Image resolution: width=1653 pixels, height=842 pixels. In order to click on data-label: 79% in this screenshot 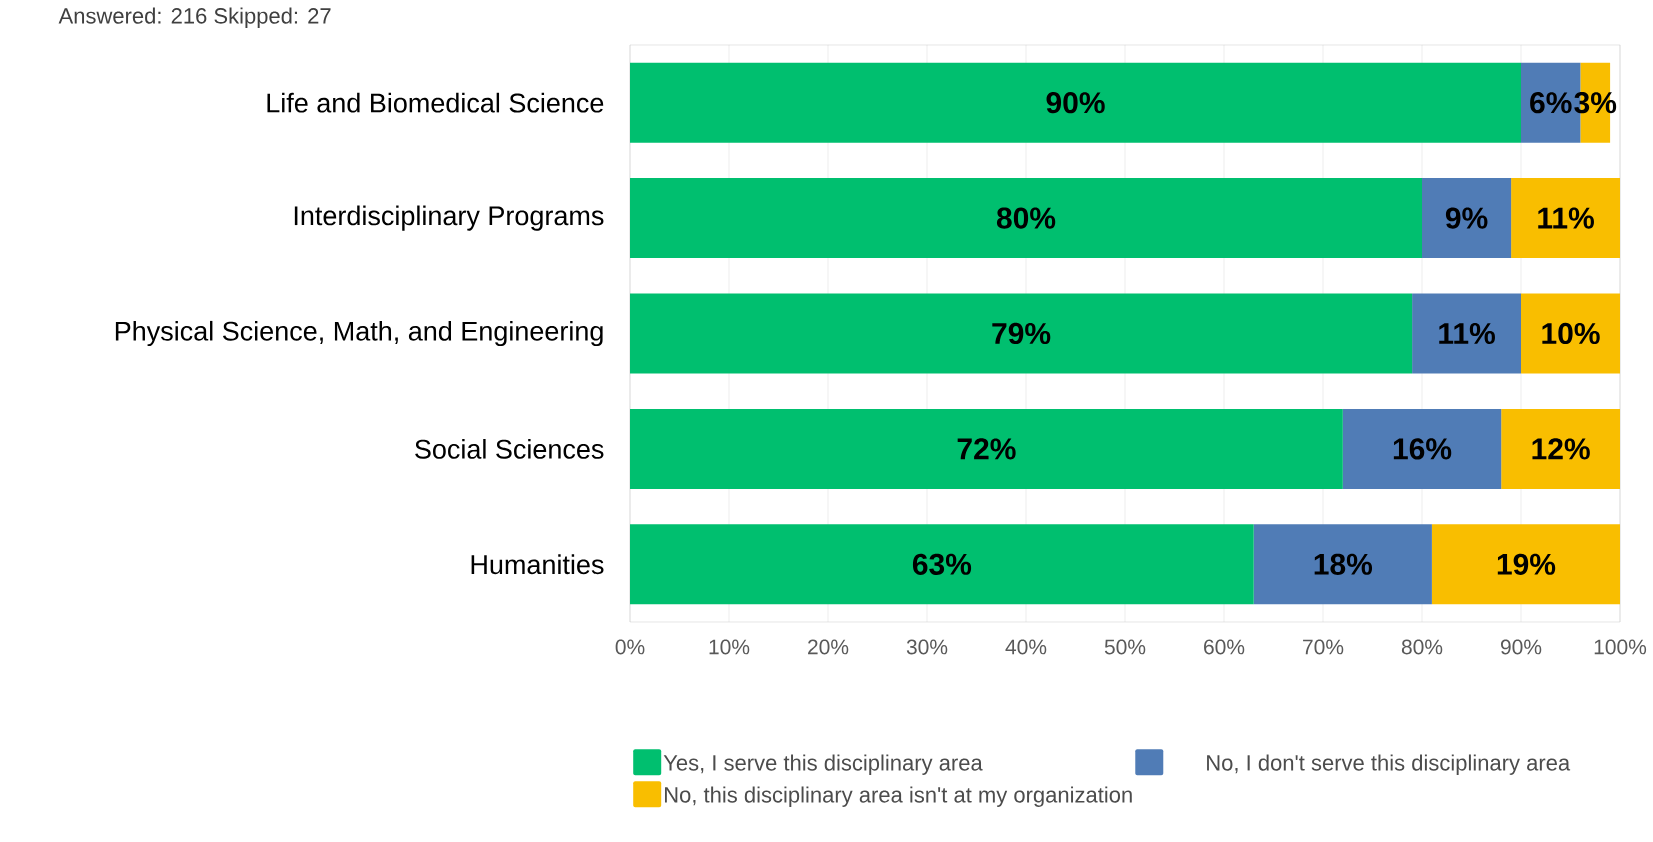, I will do `click(1021, 333)`.